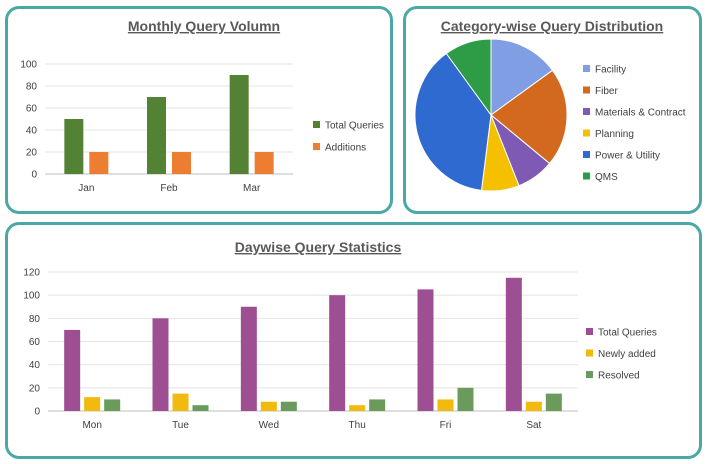  I want to click on legend-label: QMS, so click(606, 177).